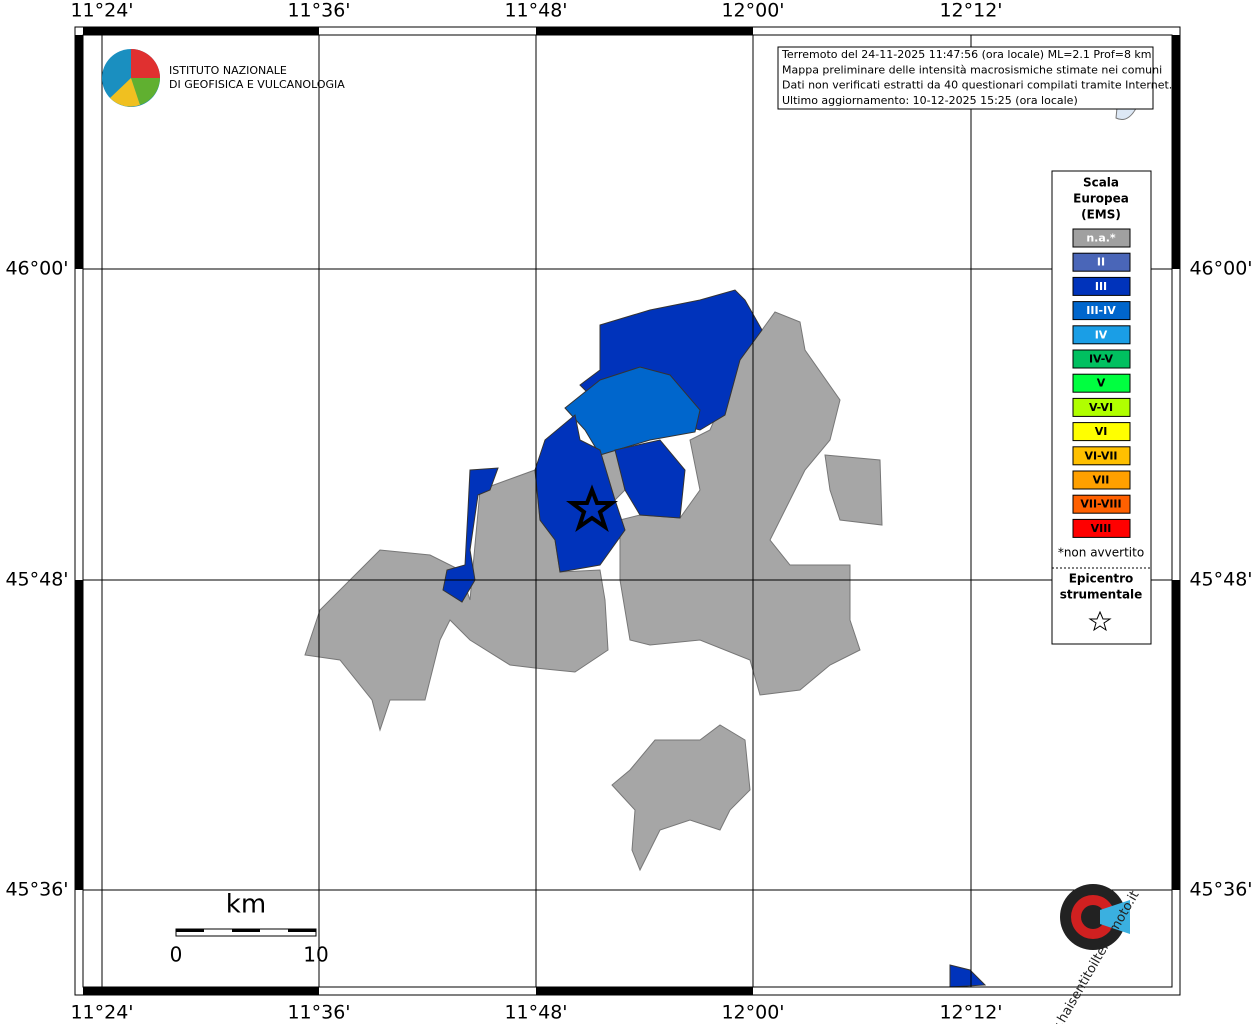  What do you see at coordinates (1093, 917) in the screenshot?
I see `watermark-circle` at bounding box center [1093, 917].